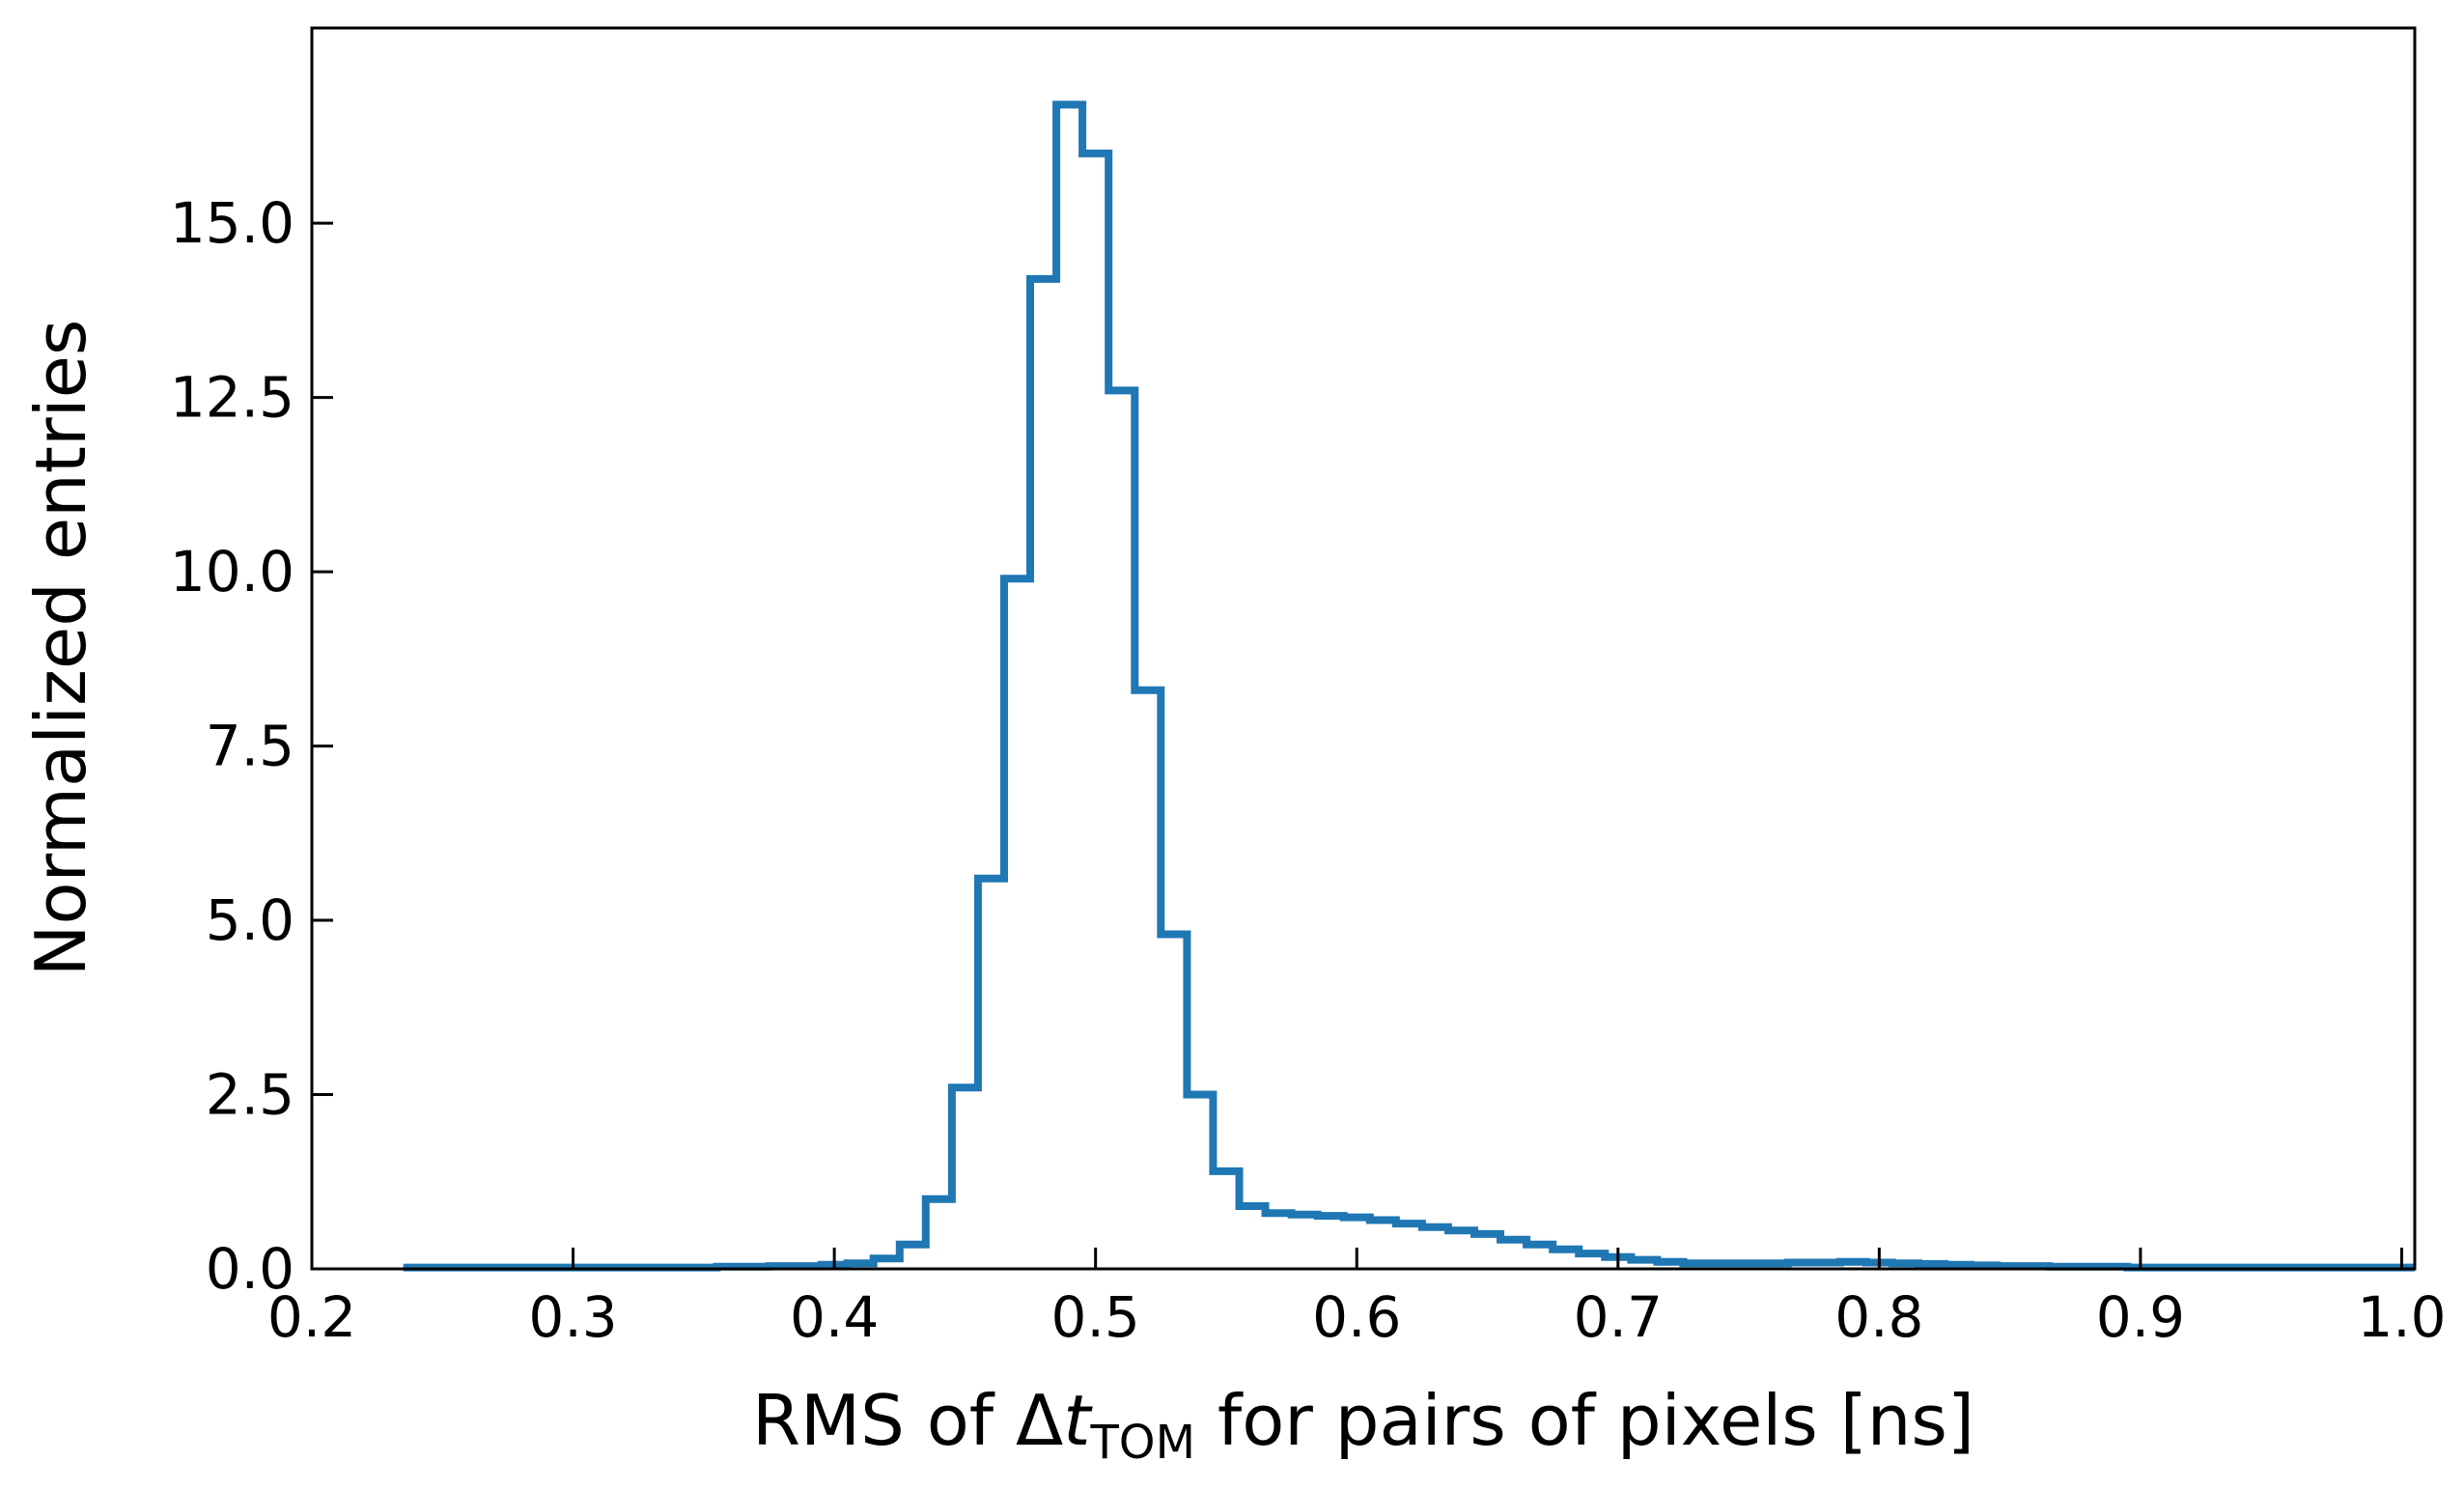 The height and width of the screenshot is (1490, 2464). I want to click on x-tick-label: 0.3, so click(573, 1317).